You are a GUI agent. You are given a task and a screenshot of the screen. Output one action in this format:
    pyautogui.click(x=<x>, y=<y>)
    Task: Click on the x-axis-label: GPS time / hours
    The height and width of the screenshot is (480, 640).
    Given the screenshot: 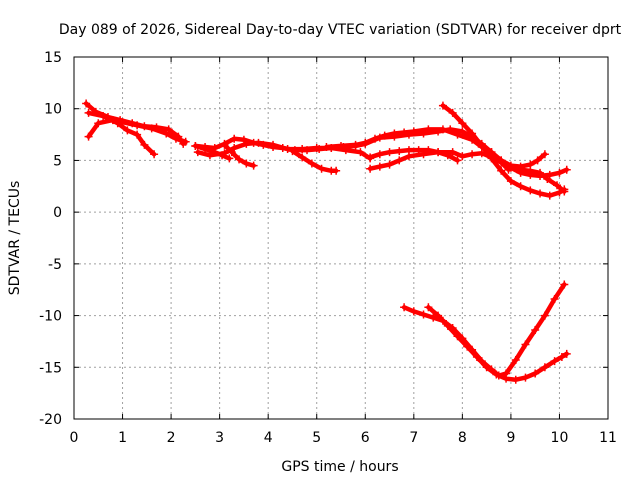 What is the action you would take?
    pyautogui.click(x=339, y=467)
    